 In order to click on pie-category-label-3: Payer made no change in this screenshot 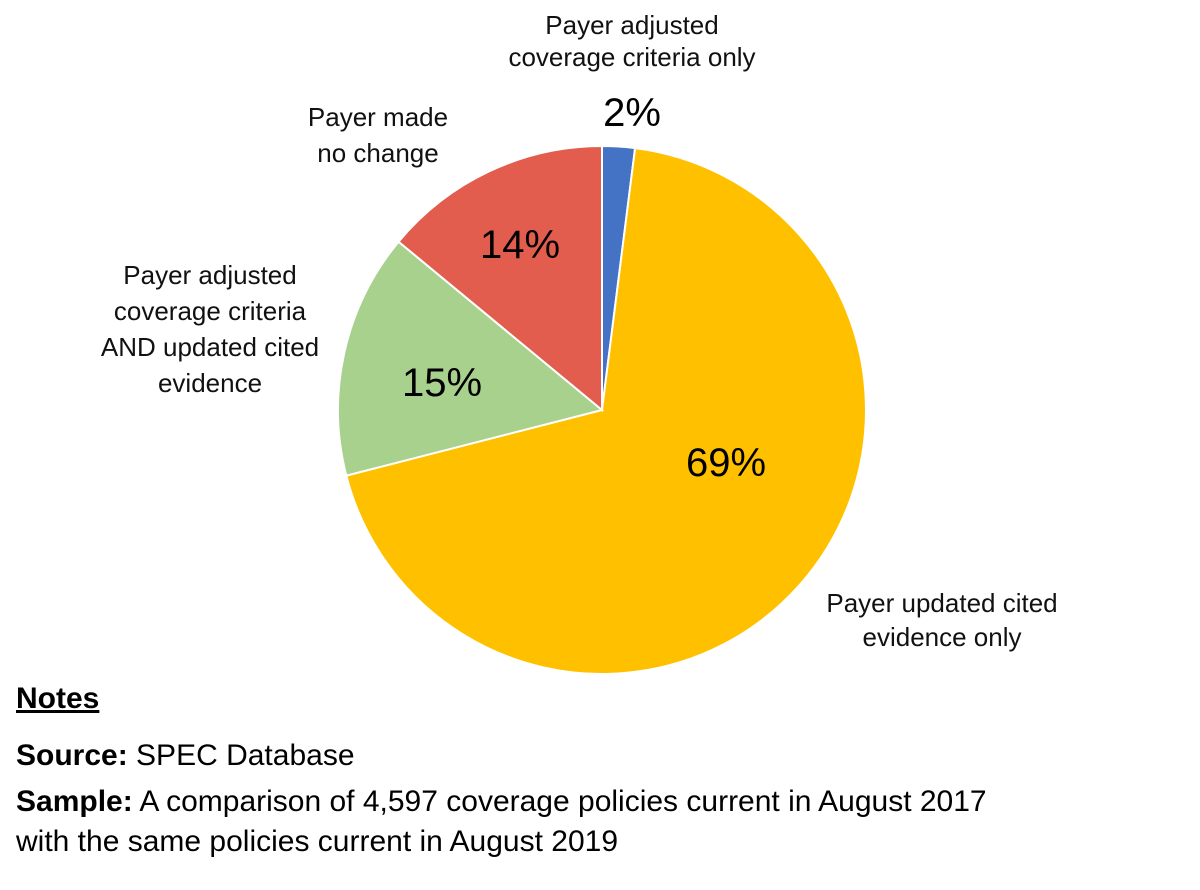, I will do `click(378, 135)`.